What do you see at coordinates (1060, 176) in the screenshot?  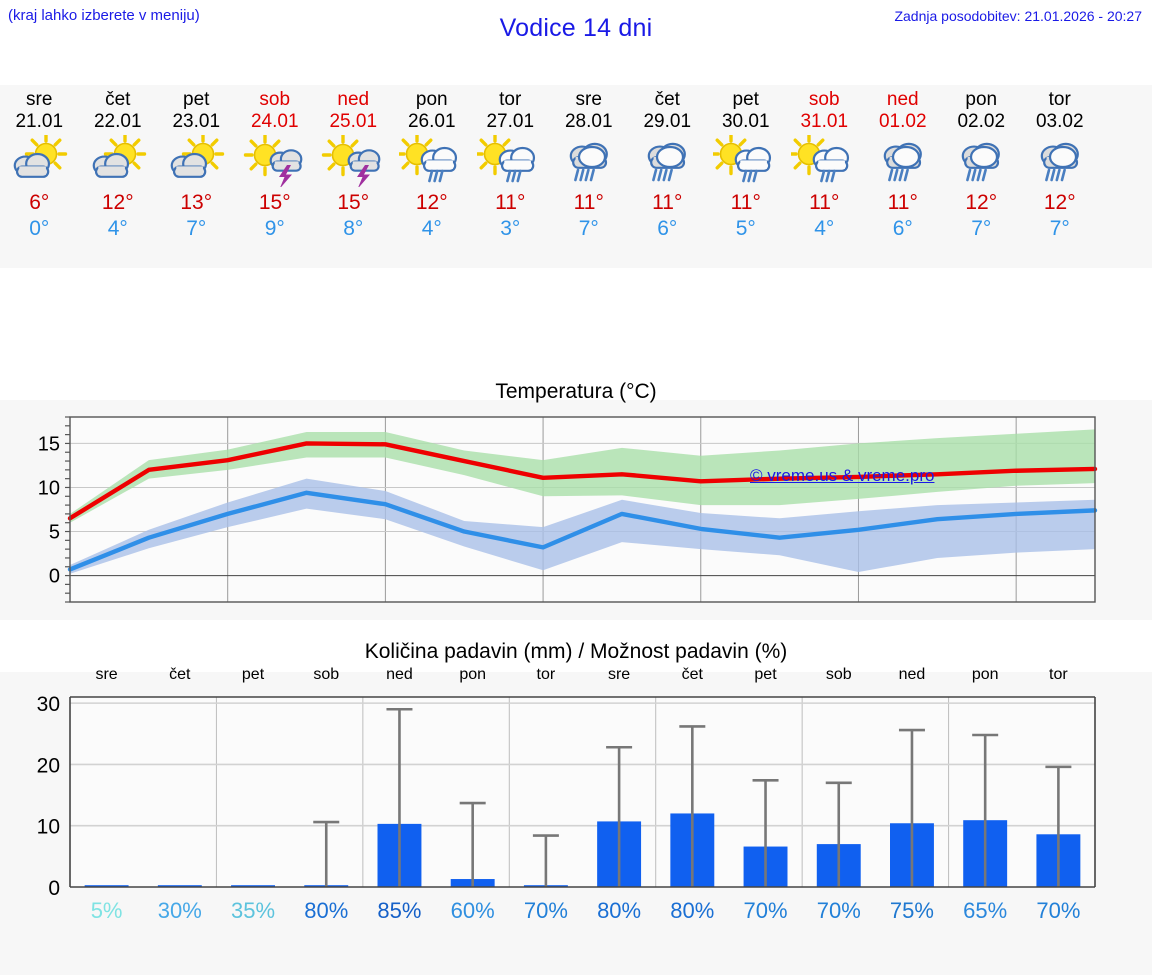 I see `forecast-day-column: tor 03.02 12° 7°` at bounding box center [1060, 176].